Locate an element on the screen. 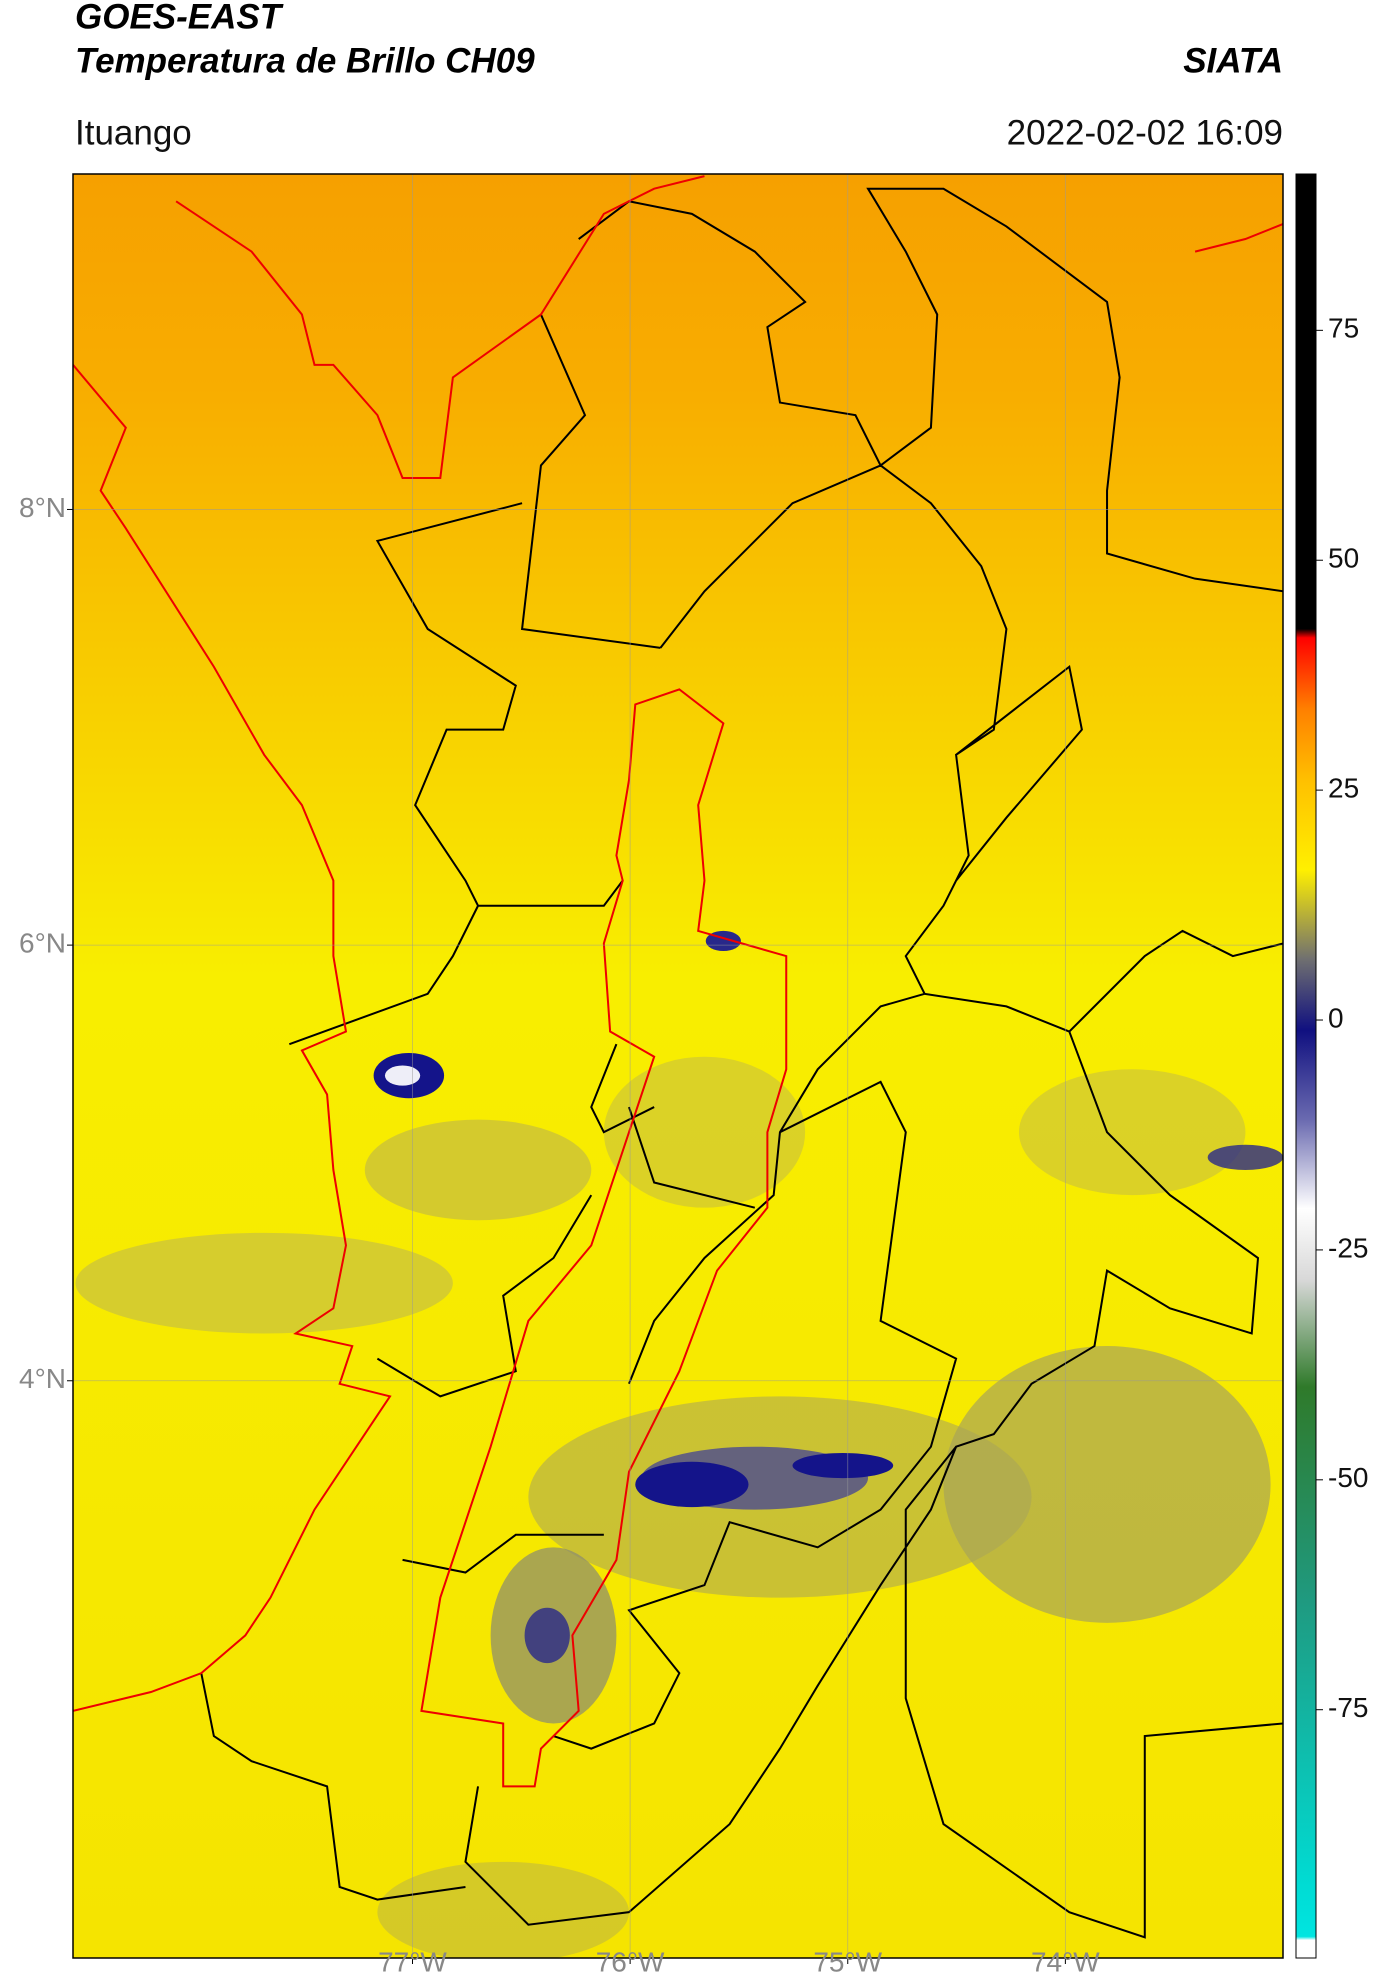 The image size is (1384, 1986). x-tick-label: 75°W is located at coordinates (847, 1961).